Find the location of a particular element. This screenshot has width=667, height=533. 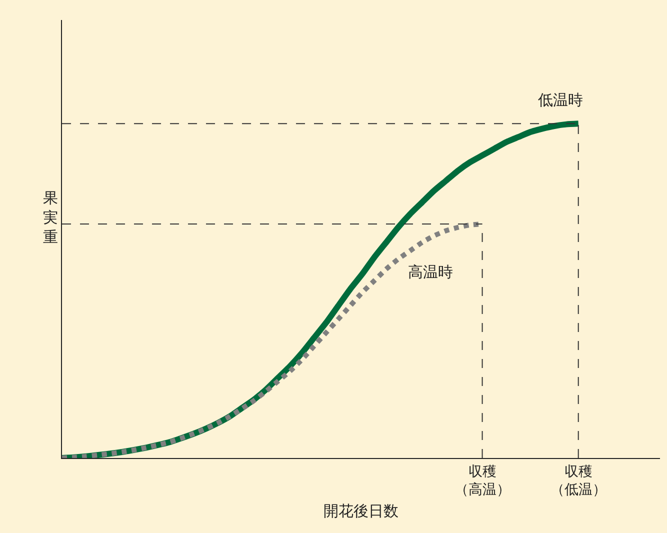

x-tick-label: 収穫（低温） is located at coordinates (578, 481).